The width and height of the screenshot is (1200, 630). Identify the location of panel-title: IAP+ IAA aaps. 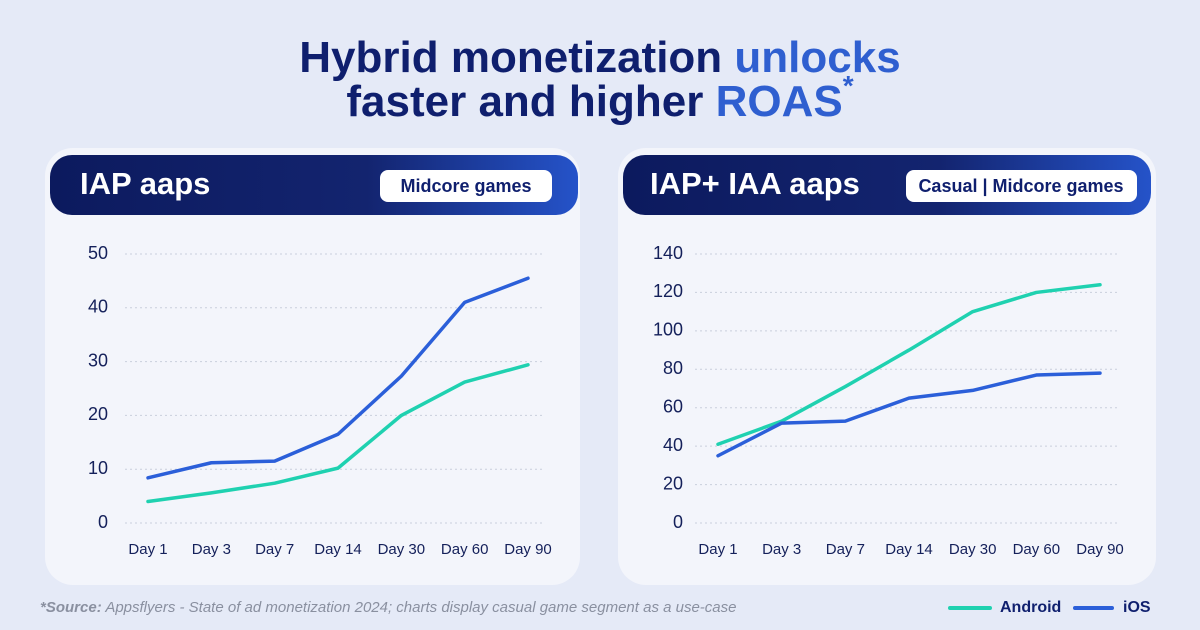
(755, 183).